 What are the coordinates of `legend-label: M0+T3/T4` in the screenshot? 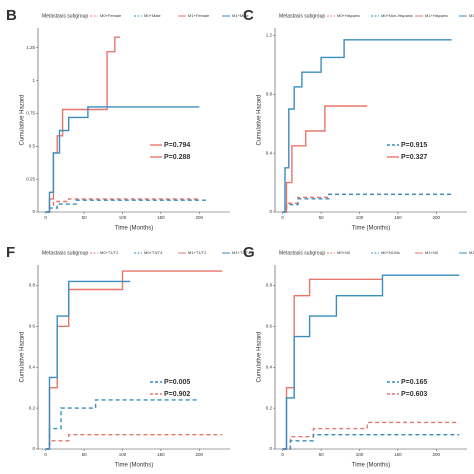 It's located at (153, 252).